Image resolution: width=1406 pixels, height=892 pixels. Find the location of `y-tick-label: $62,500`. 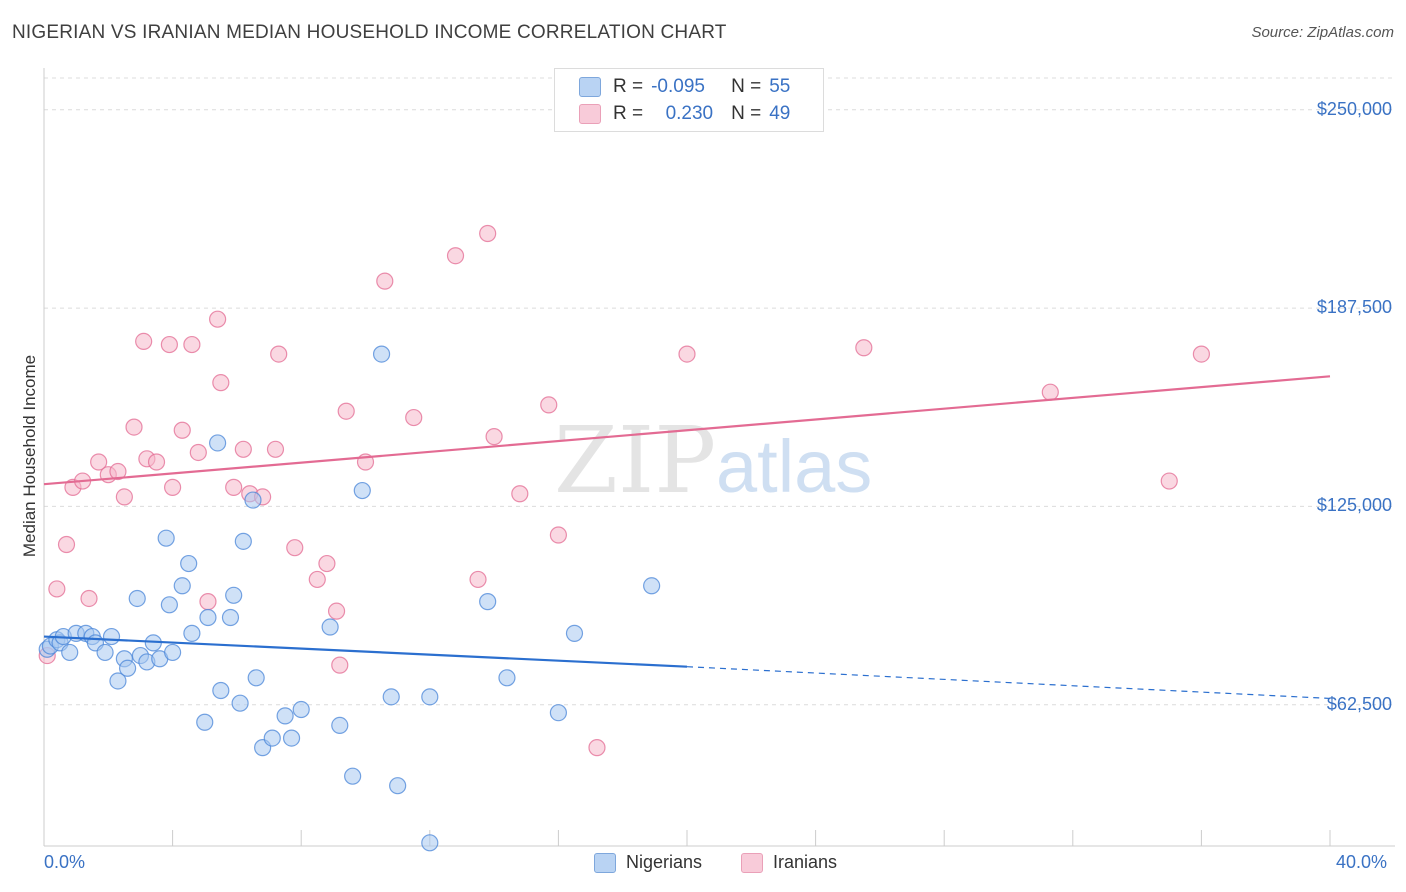

y-tick-label: $62,500 is located at coordinates (1359, 703).